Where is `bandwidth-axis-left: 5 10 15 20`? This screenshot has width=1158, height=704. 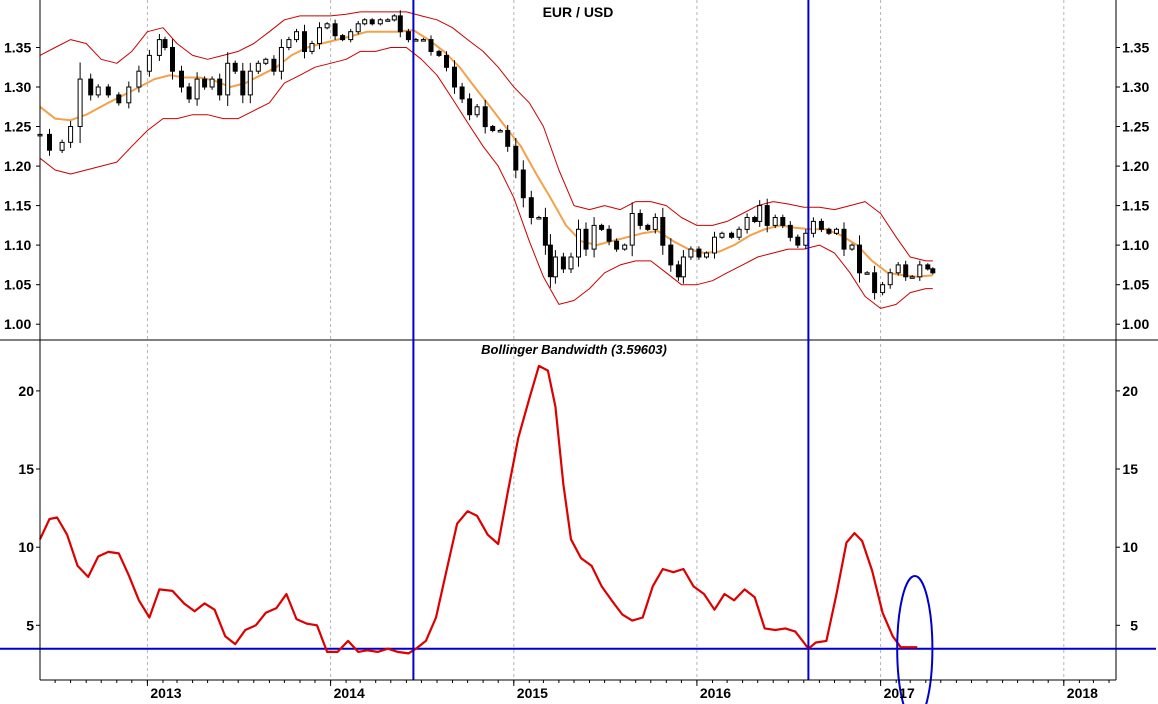
bandwidth-axis-left: 5 10 15 20 is located at coordinates (29, 508).